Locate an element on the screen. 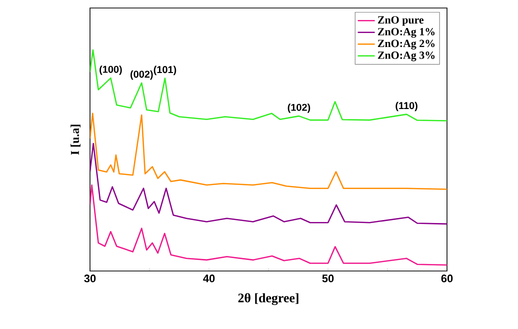 This screenshot has width=518, height=329. x-tick-label: 60 is located at coordinates (447, 278).